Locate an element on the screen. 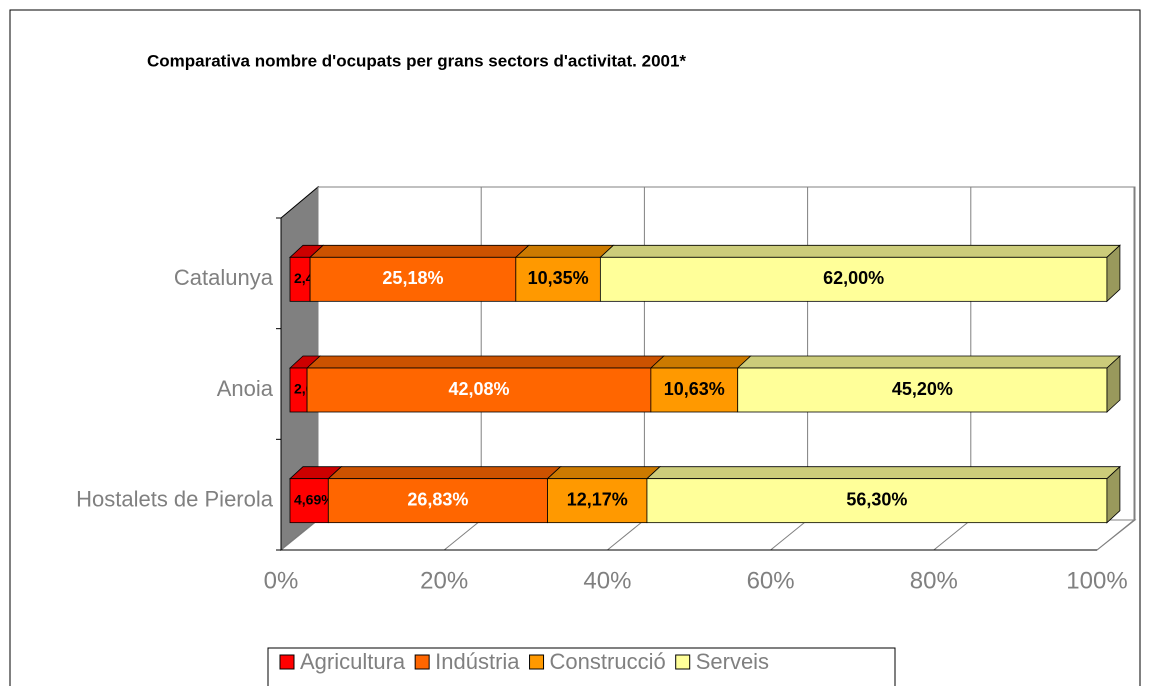 The height and width of the screenshot is (686, 1149). data-label: 42,08% is located at coordinates (478, 389).